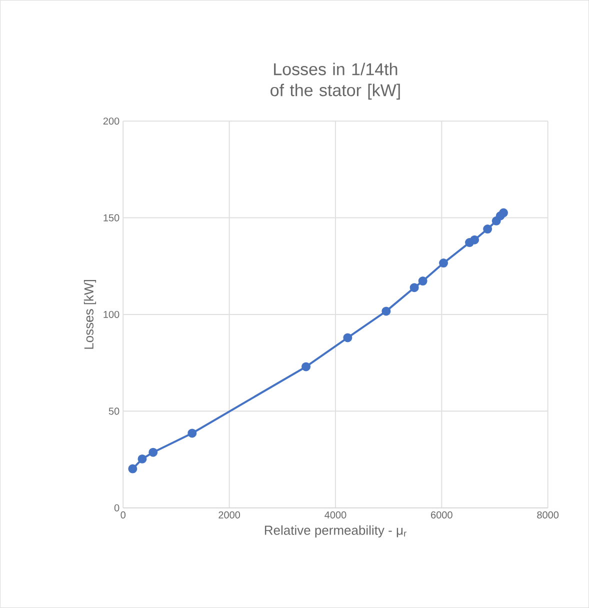 This screenshot has width=589, height=608. Describe the element at coordinates (335, 531) in the screenshot. I see `x-axis-title: Relative permeability - μ$_{r}$` at that location.